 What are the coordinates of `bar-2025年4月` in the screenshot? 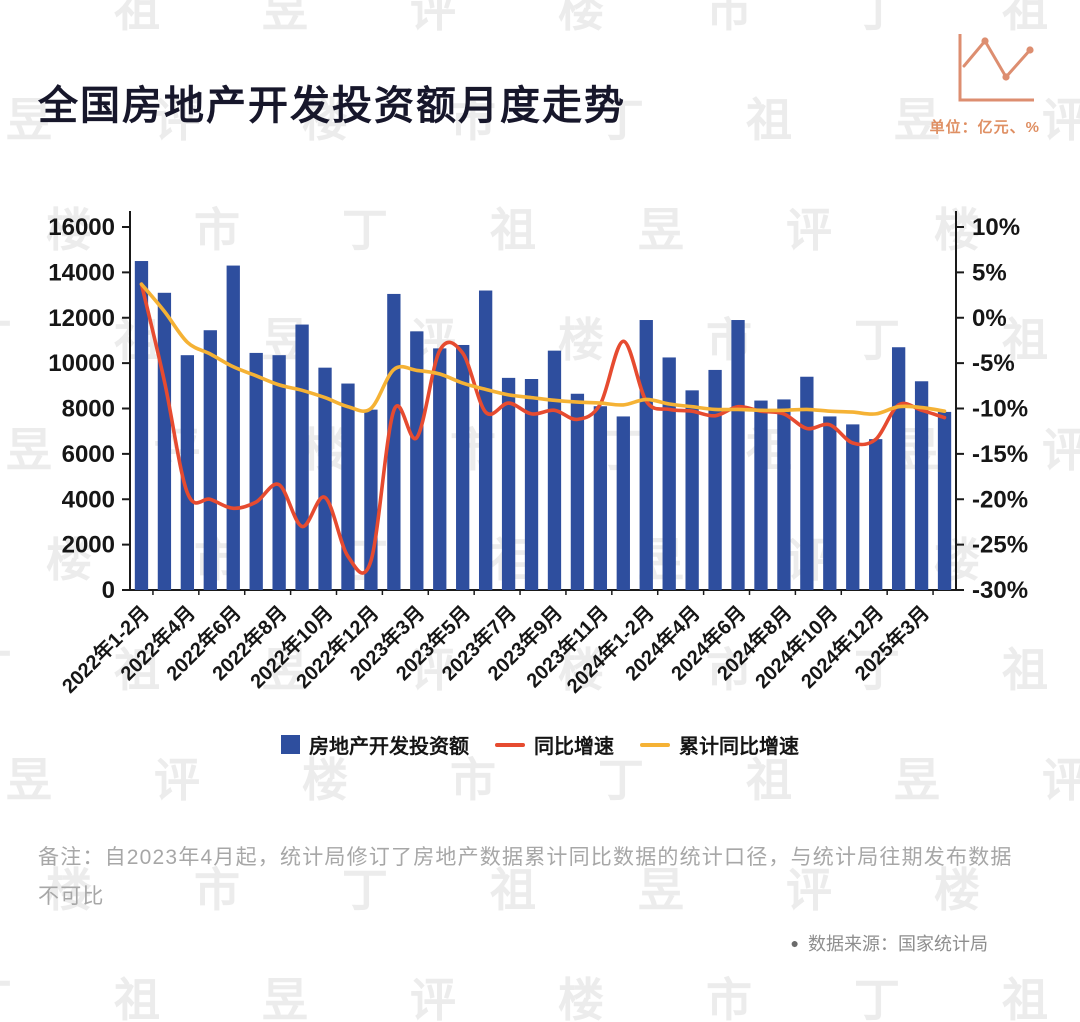 It's located at (944, 500).